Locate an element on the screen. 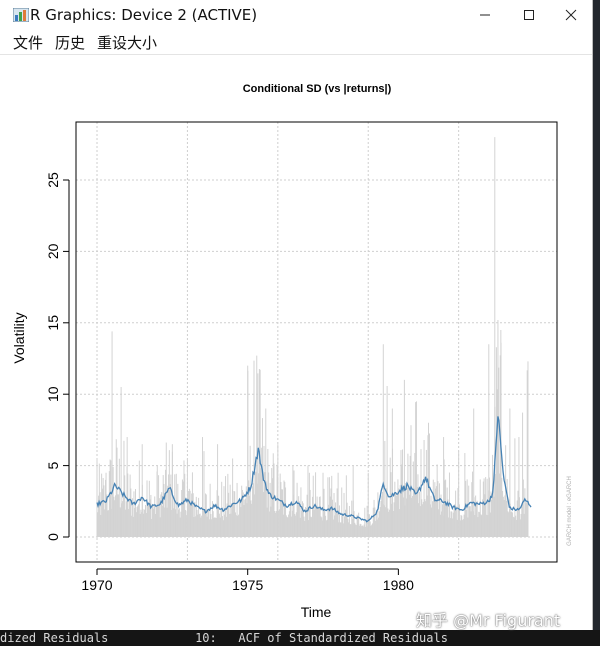 This screenshot has height=646, width=600. minimize-icon is located at coordinates (485, 15).